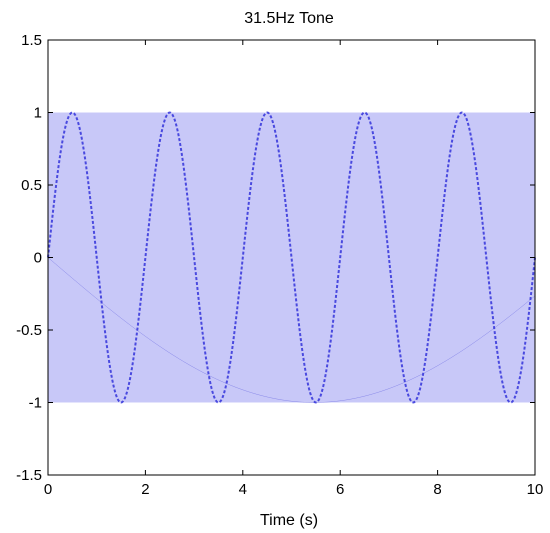  What do you see at coordinates (340, 489) in the screenshot?
I see `x-tick-label: 6` at bounding box center [340, 489].